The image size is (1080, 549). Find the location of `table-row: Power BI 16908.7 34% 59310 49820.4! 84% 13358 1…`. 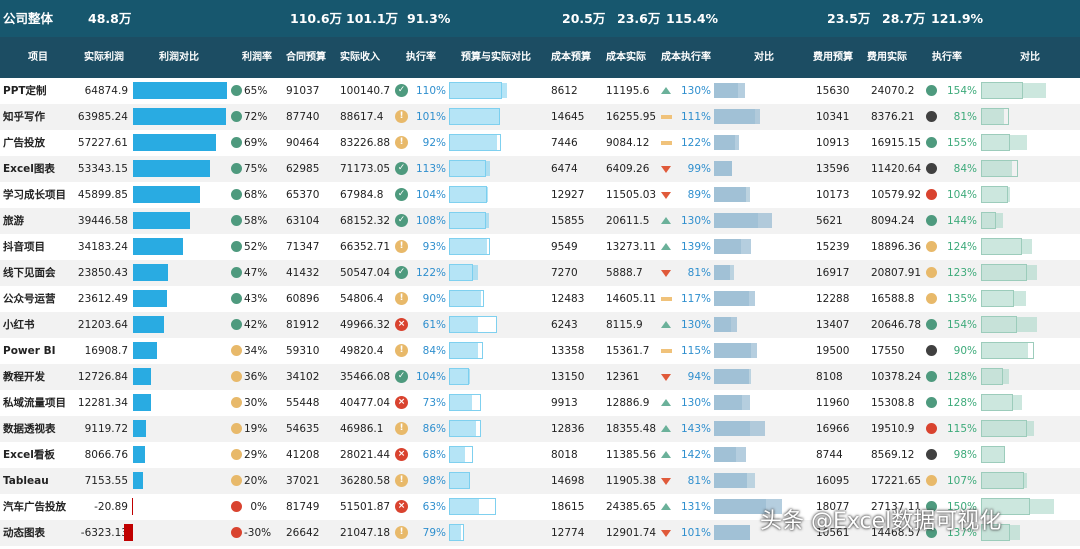

table-row: Power BI 16908.7 34% 59310 49820.4! 84% 13358 1… is located at coordinates (540, 351).